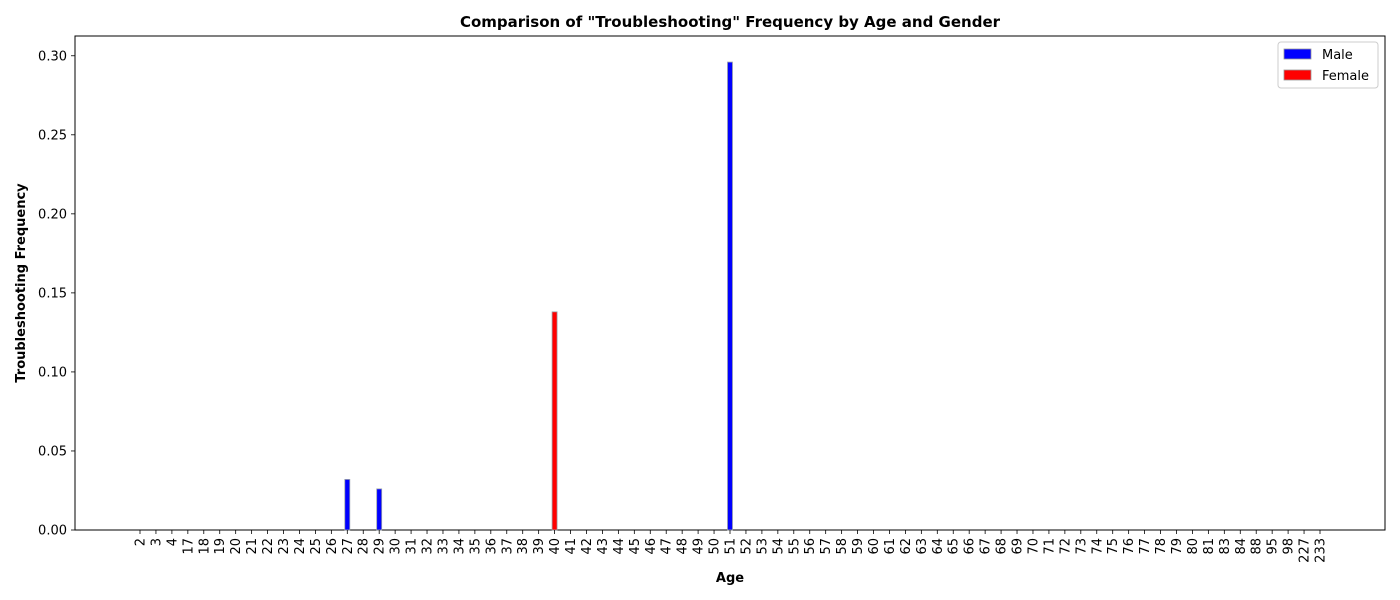 This screenshot has height=600, width=1400. What do you see at coordinates (619, 546) in the screenshot?
I see `x-tick-label: 44` at bounding box center [619, 546].